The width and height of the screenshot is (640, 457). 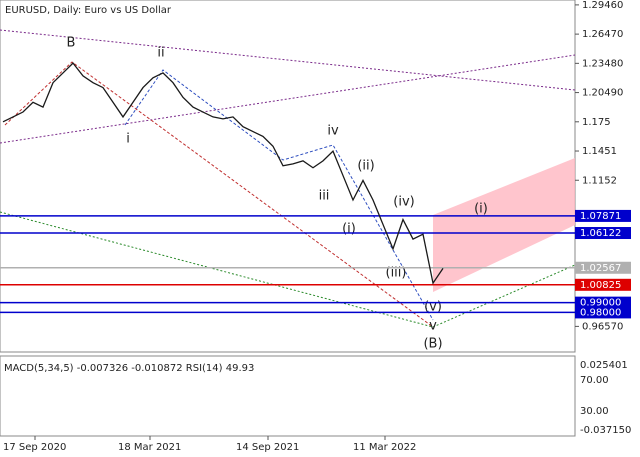 What do you see at coordinates (160, 53) in the screenshot?
I see `wave-label: ii` at bounding box center [160, 53].